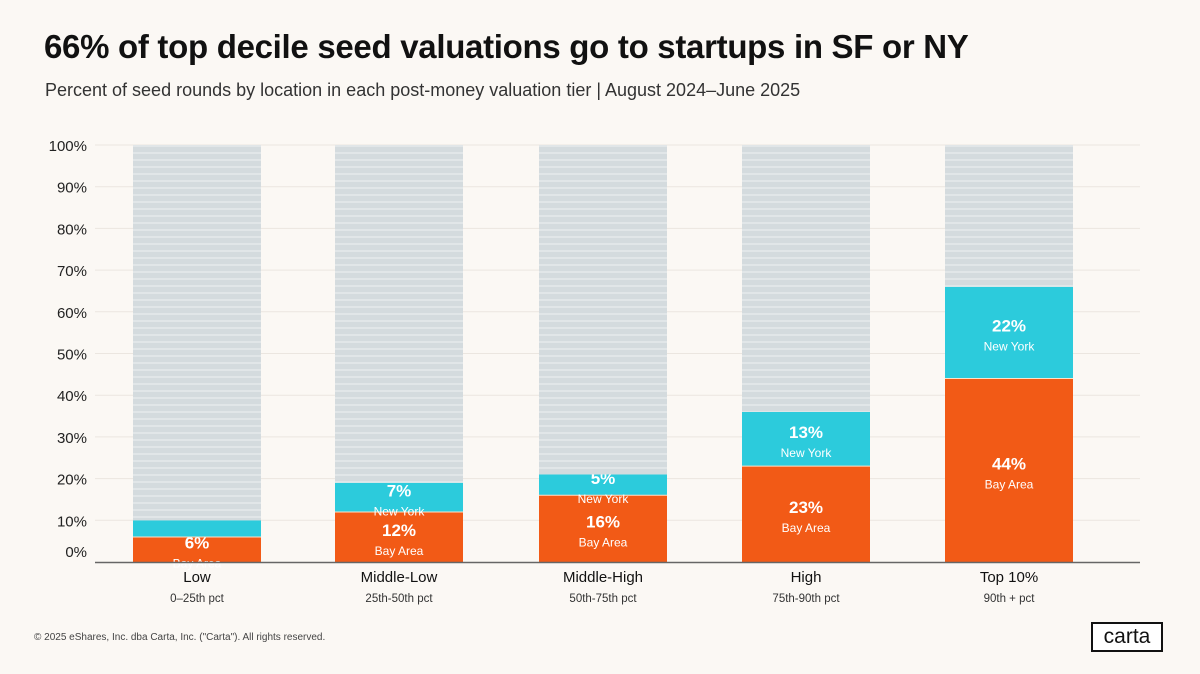 The height and width of the screenshot is (674, 1200). I want to click on carta-logo: carta, so click(1127, 637).